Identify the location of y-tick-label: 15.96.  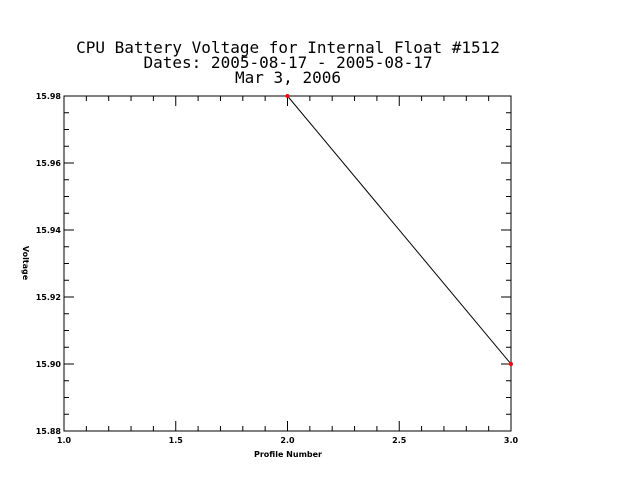
(49, 163).